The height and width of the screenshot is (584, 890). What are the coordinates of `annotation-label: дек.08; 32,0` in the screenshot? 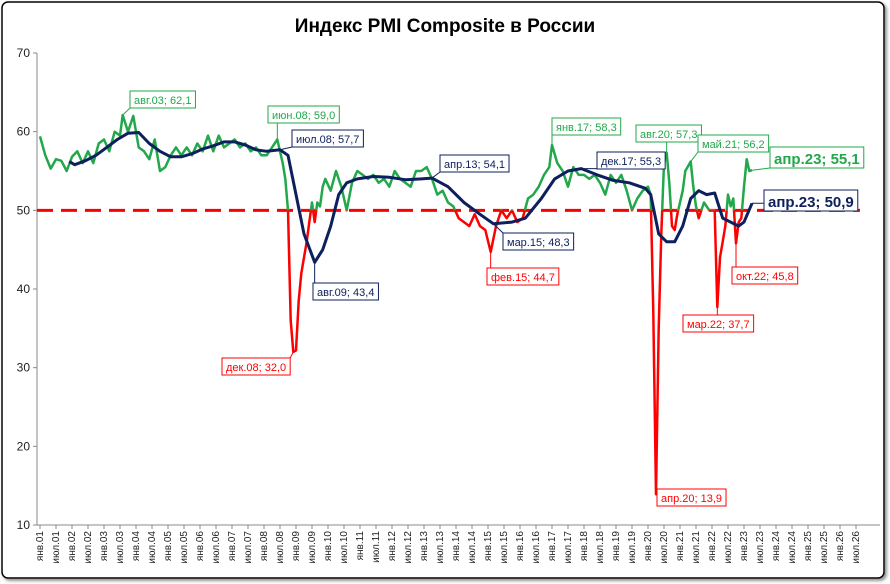 It's located at (256, 368).